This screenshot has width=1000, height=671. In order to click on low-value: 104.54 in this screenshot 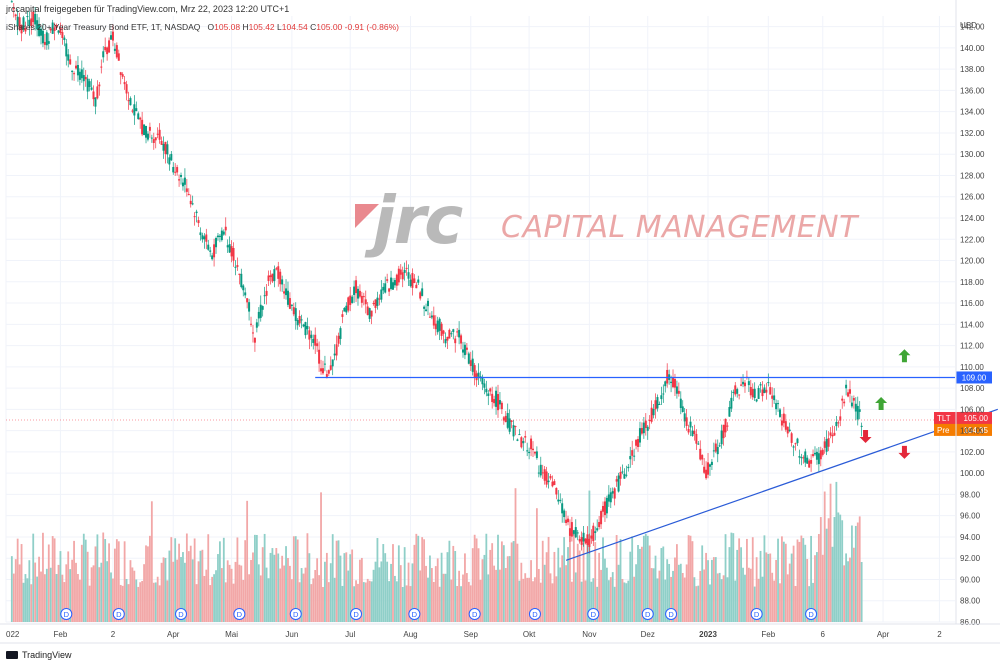, I will do `click(294, 27)`.